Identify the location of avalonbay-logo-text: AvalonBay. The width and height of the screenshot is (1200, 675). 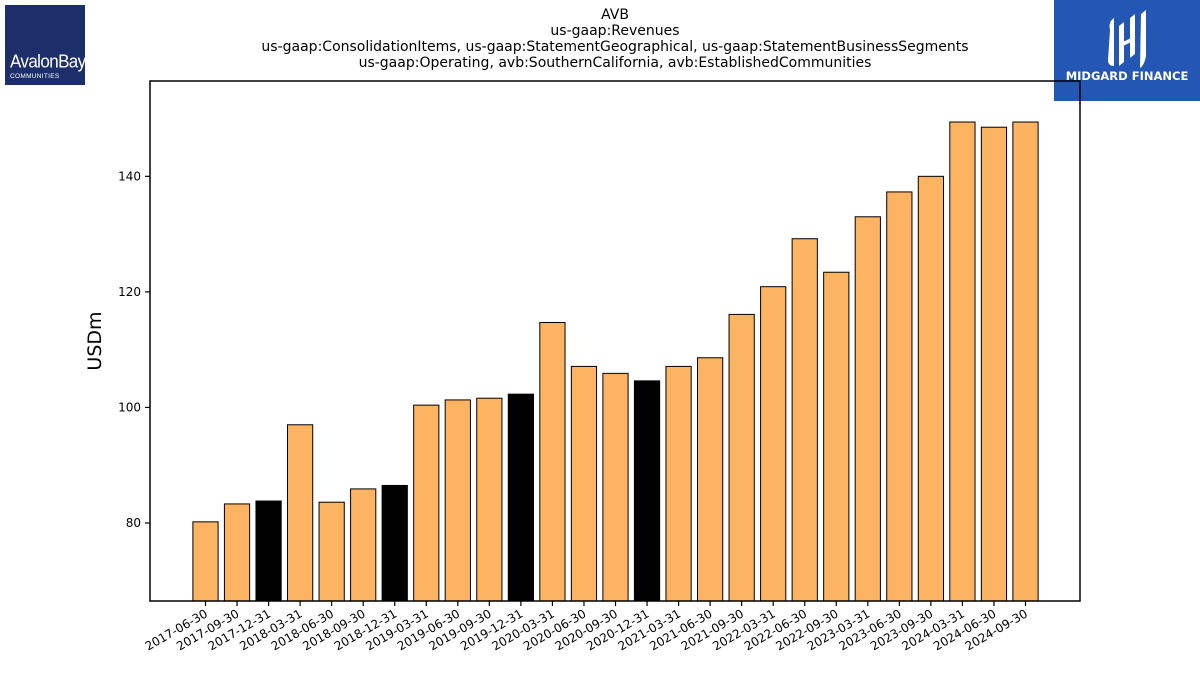
(48, 61).